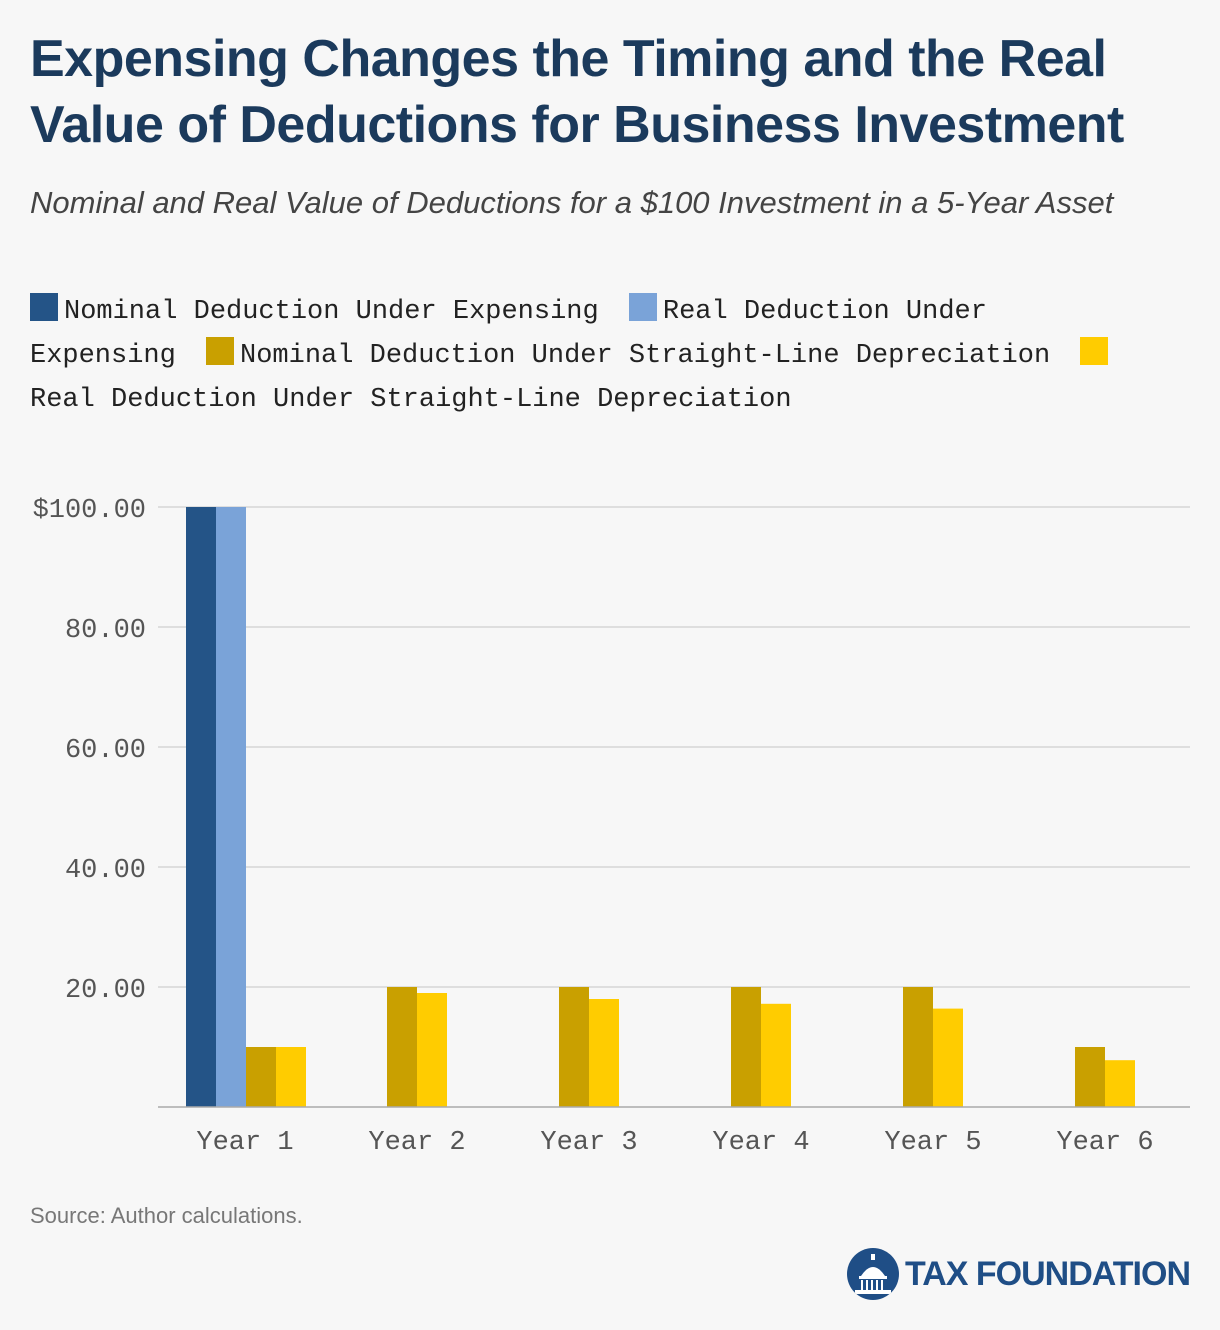  What do you see at coordinates (1104, 1143) in the screenshot?
I see `x-tick-label: Year 6` at bounding box center [1104, 1143].